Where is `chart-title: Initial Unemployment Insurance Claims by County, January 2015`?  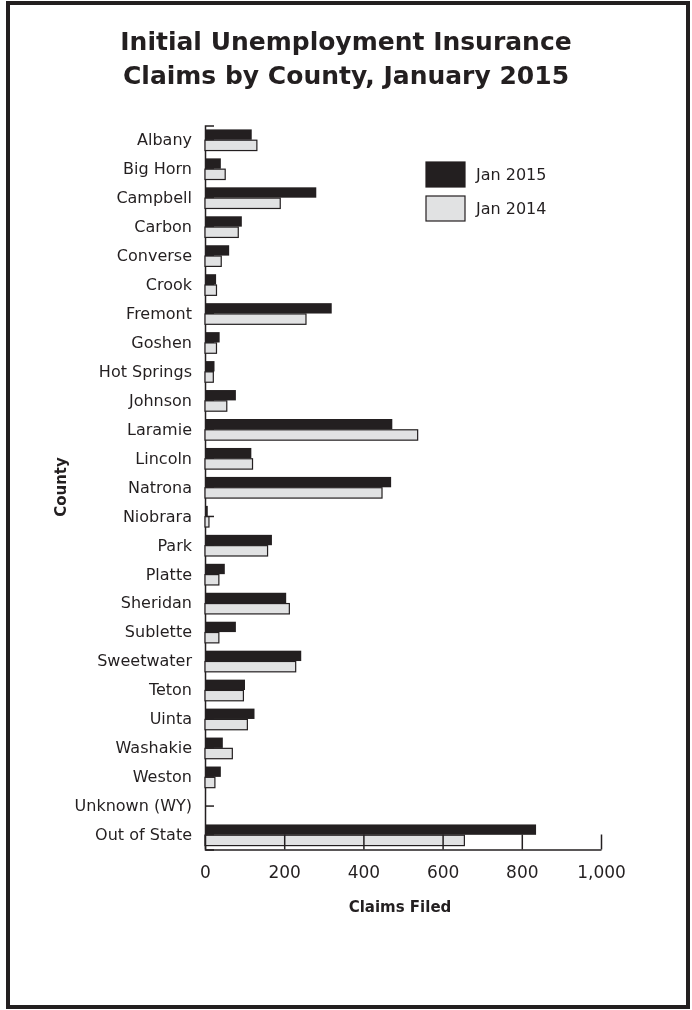
chart-title: Initial Unemployment Insurance Claims by County, January 2015 is located at coordinates (346, 58).